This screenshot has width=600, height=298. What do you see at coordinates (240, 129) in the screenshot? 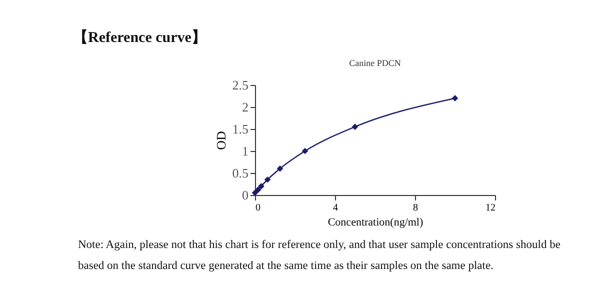
I see `y-tick-label: 1.5` at bounding box center [240, 129].